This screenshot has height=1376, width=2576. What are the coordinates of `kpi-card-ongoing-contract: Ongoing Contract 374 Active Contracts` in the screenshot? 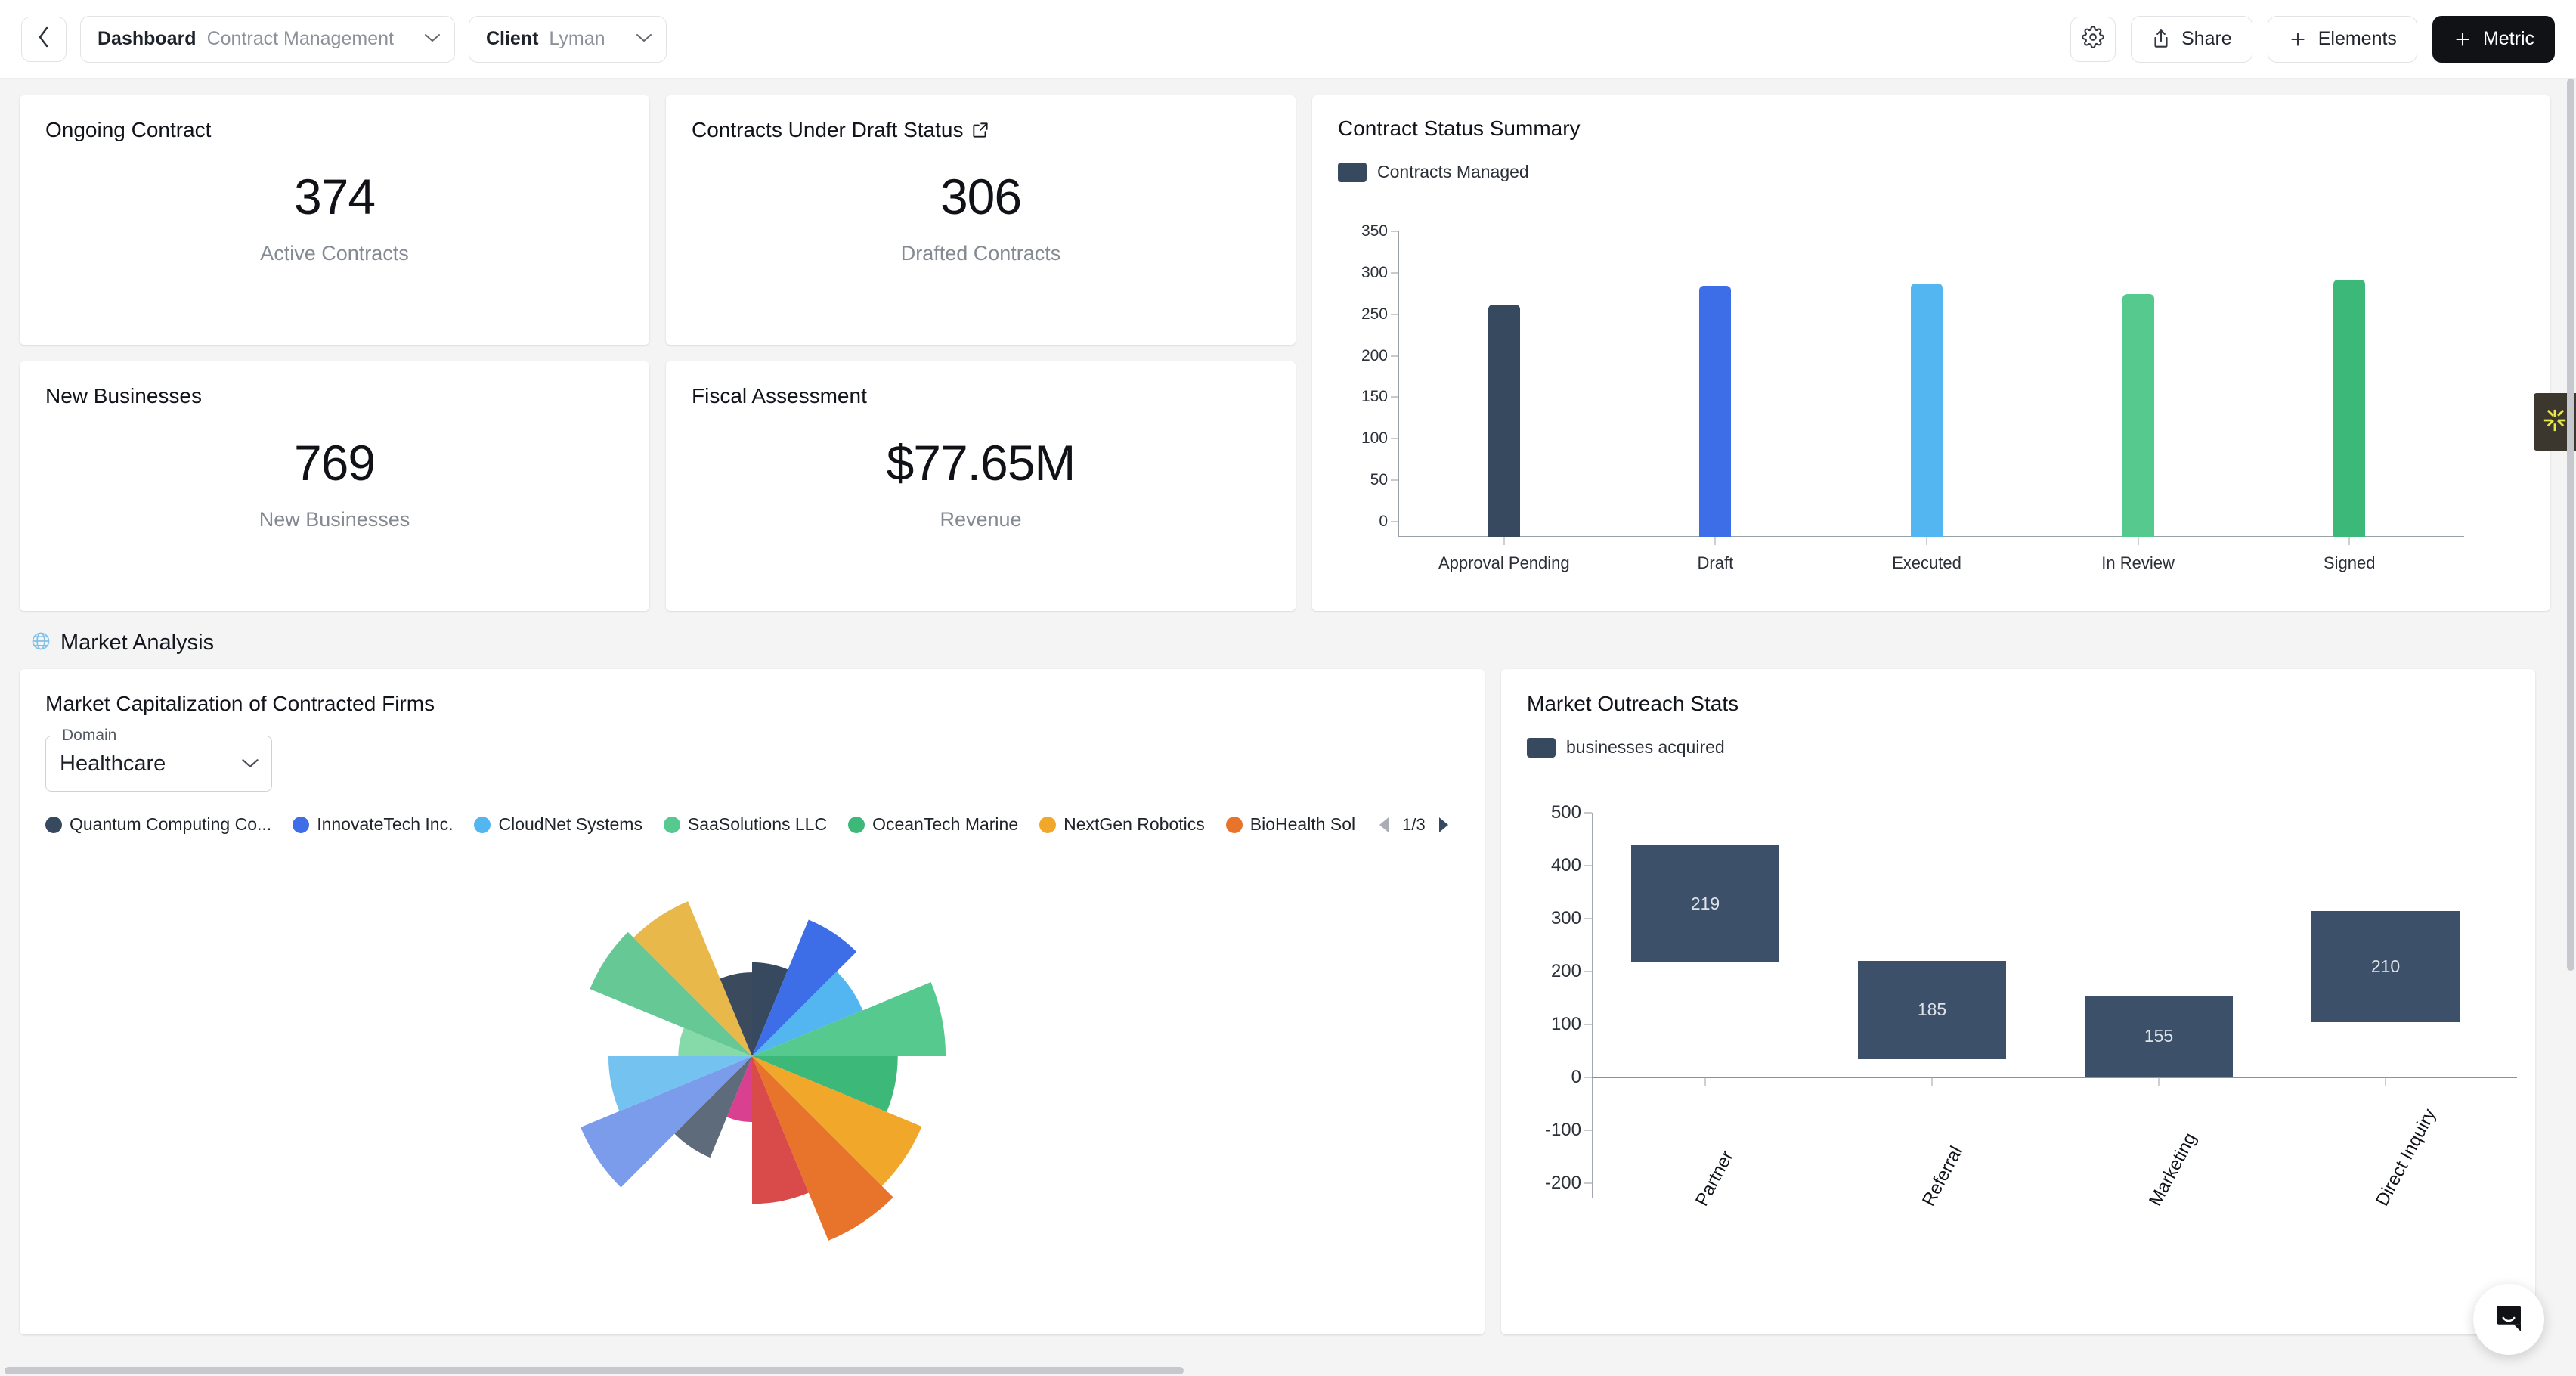 It's located at (334, 220).